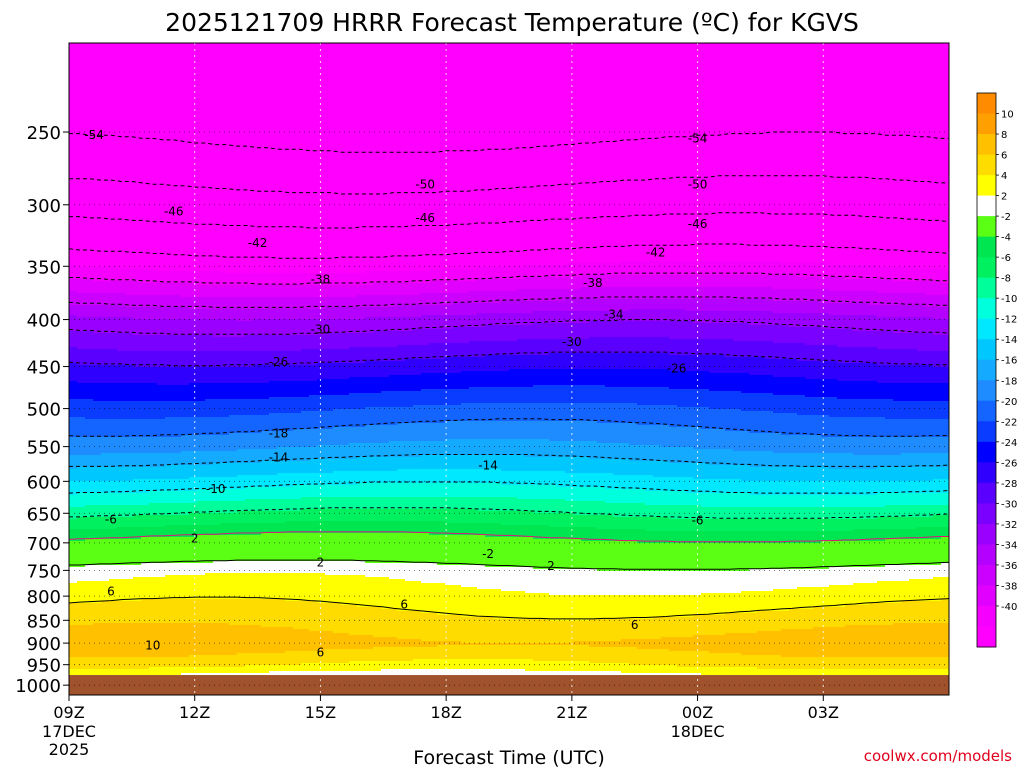 Image resolution: width=1024 pixels, height=768 pixels. What do you see at coordinates (656, 252) in the screenshot?
I see `contour-label: -42` at bounding box center [656, 252].